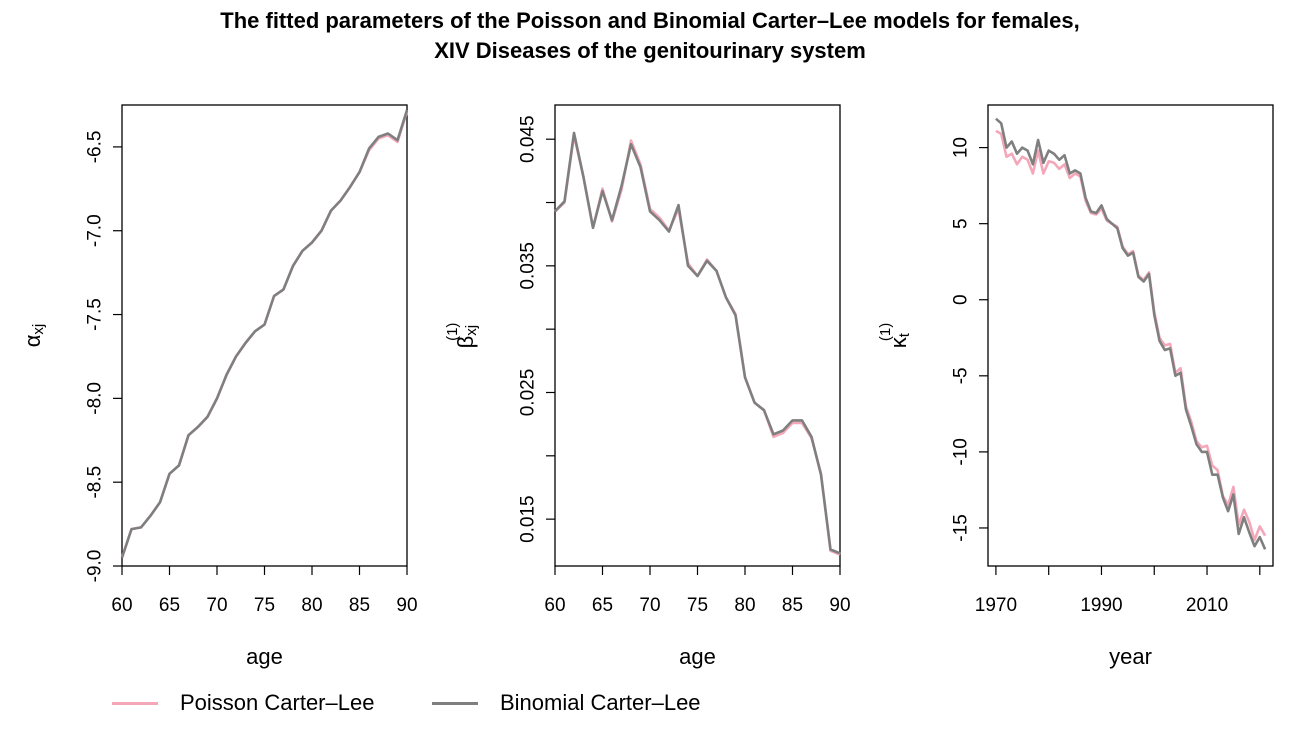  Describe the element at coordinates (904, 334) in the screenshot. I see `y-axis-label-subscript: t` at that location.